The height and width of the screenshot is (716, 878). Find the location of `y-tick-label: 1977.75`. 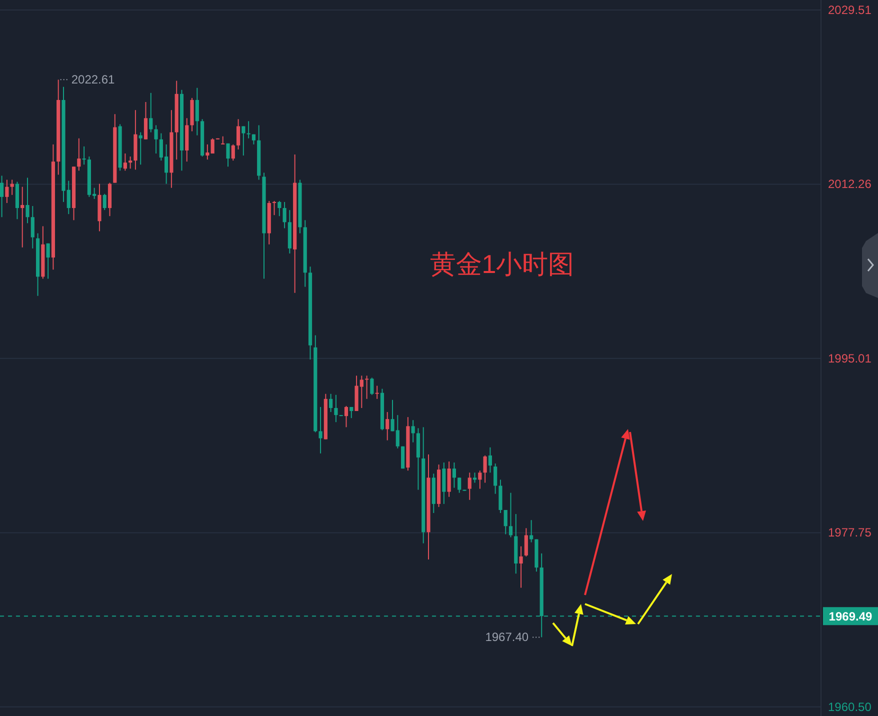

y-tick-label: 1977.75 is located at coordinates (850, 533).